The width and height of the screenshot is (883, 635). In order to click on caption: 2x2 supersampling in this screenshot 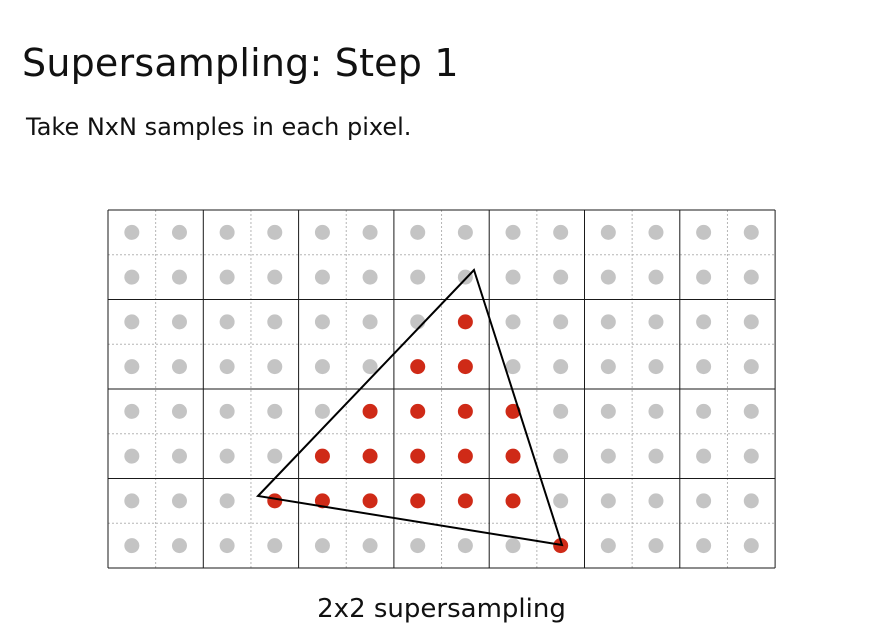, I will do `click(441, 609)`.